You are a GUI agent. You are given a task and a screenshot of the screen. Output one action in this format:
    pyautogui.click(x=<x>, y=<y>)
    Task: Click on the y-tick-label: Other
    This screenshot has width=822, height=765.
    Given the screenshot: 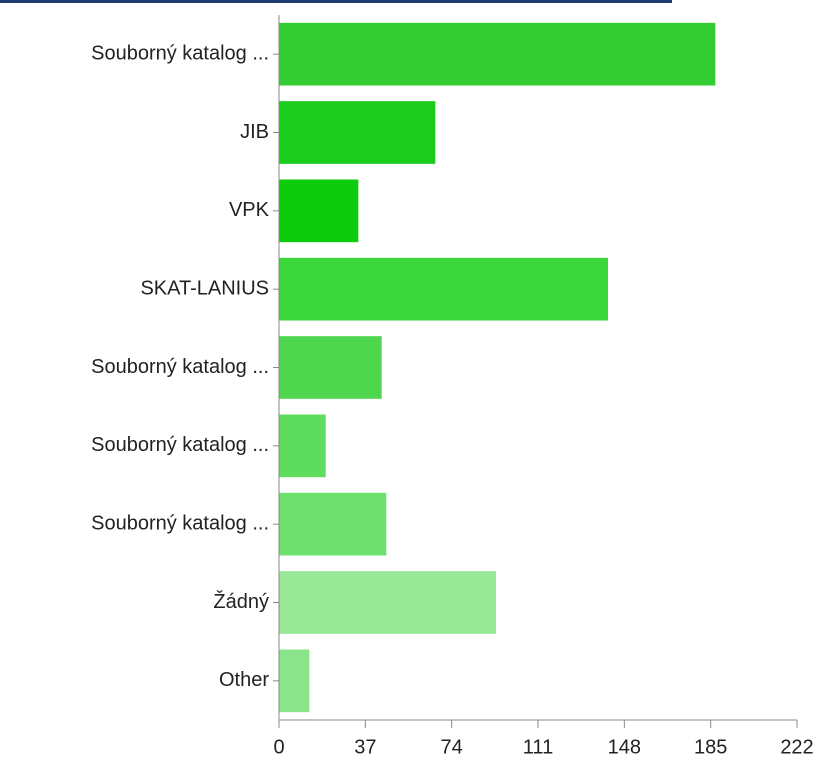 What is the action you would take?
    pyautogui.click(x=244, y=680)
    